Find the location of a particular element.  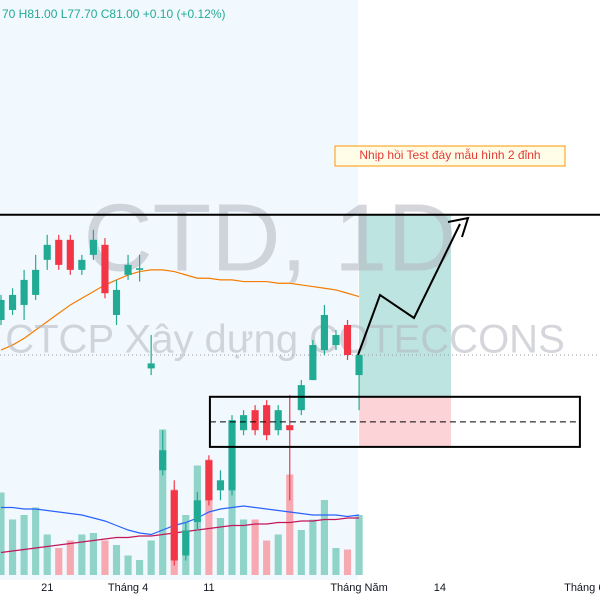

x-axis-bg is located at coordinates (300, 590).